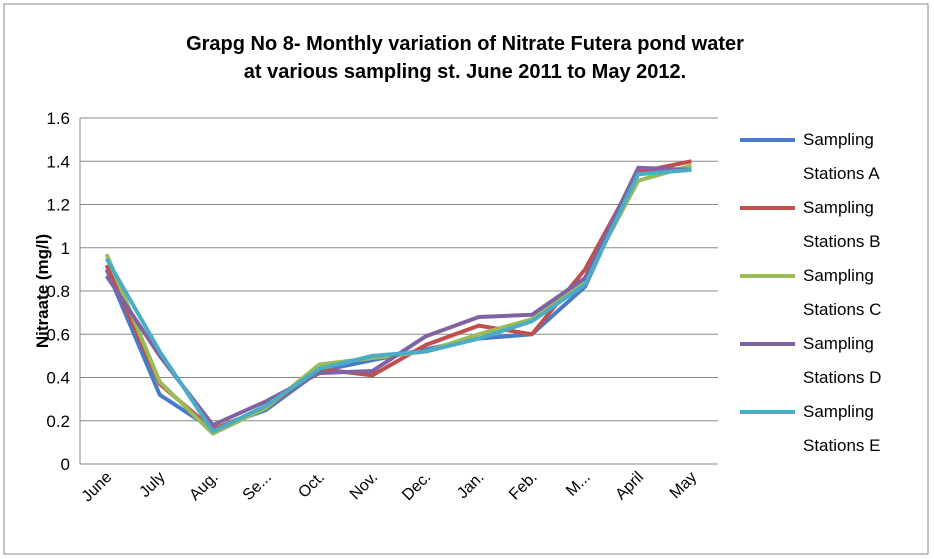 Image resolution: width=934 pixels, height=559 pixels. What do you see at coordinates (58, 378) in the screenshot?
I see `y-tick-label: 0.4` at bounding box center [58, 378].